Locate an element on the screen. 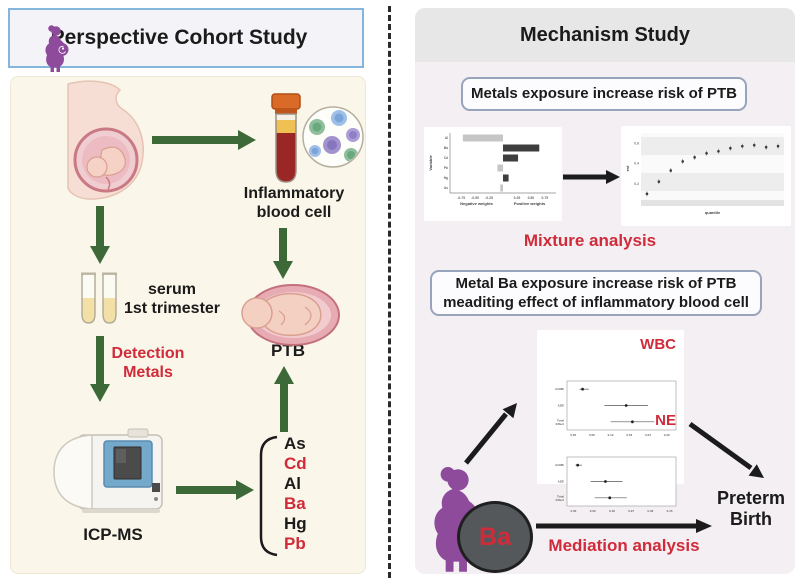  scatter-chart: 0.2 0.4 0.6 quantile est is located at coordinates (704, 174).